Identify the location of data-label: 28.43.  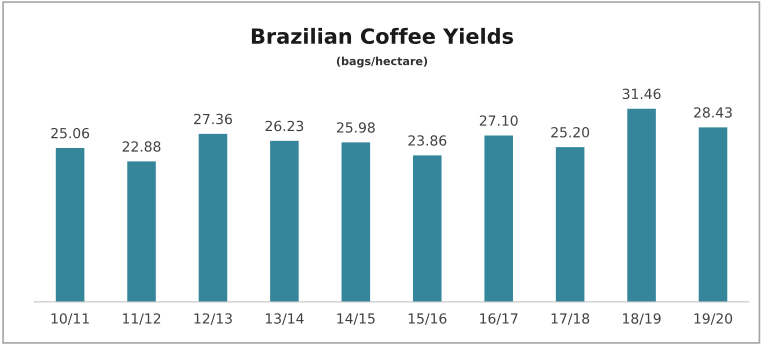
(713, 112).